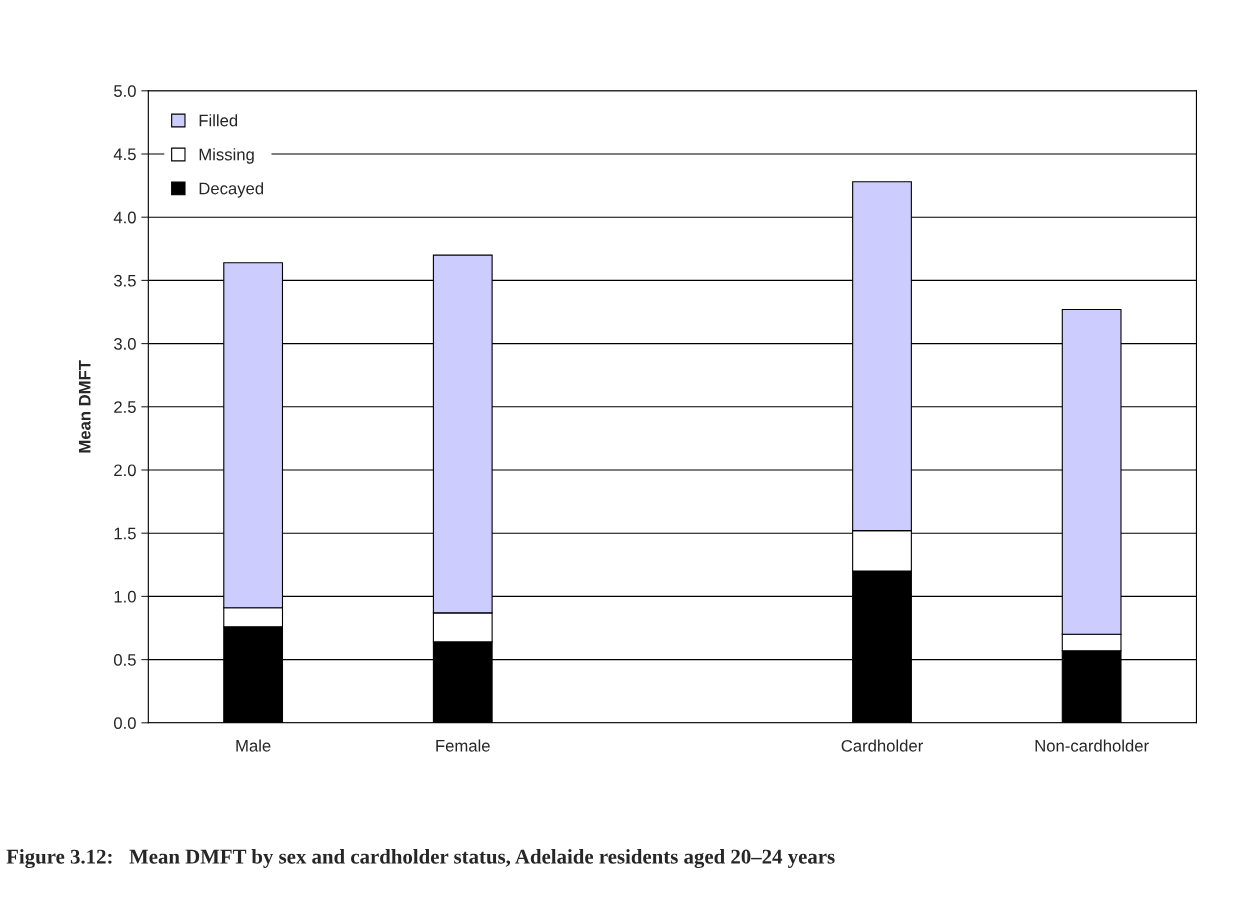  I want to click on y-tick-label: 1.5, so click(125, 533).